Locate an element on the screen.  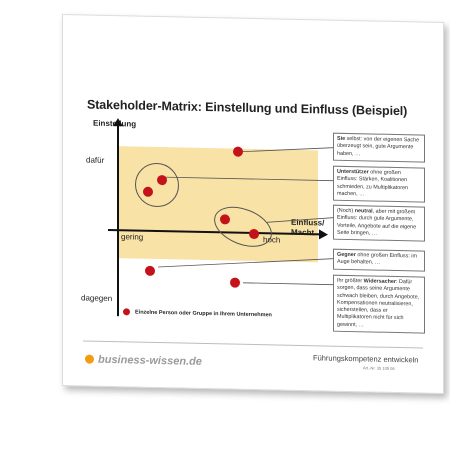
stakeholder-adversary-dot is located at coordinates (235, 282).